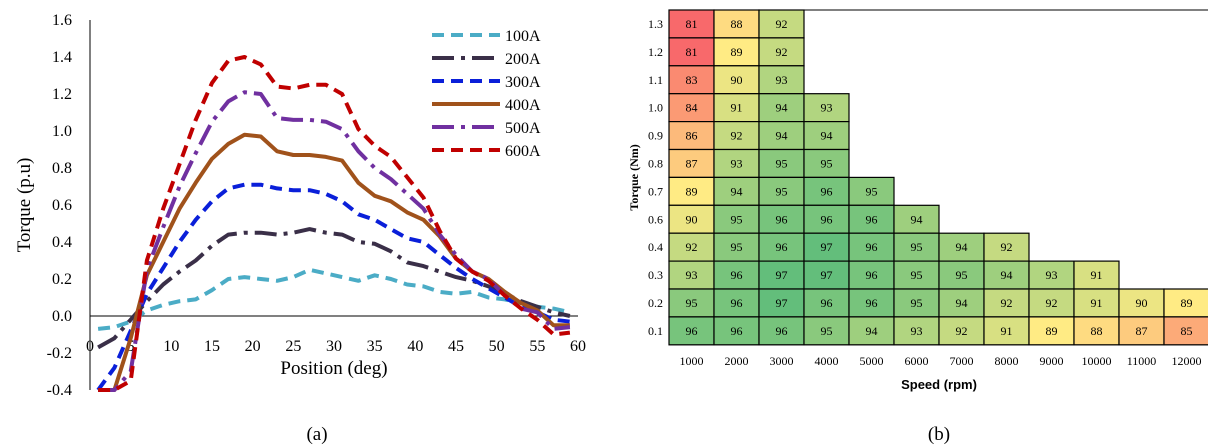 The image size is (1208, 448). Describe the element at coordinates (523, 82) in the screenshot. I see `legend-label: 300A` at that location.